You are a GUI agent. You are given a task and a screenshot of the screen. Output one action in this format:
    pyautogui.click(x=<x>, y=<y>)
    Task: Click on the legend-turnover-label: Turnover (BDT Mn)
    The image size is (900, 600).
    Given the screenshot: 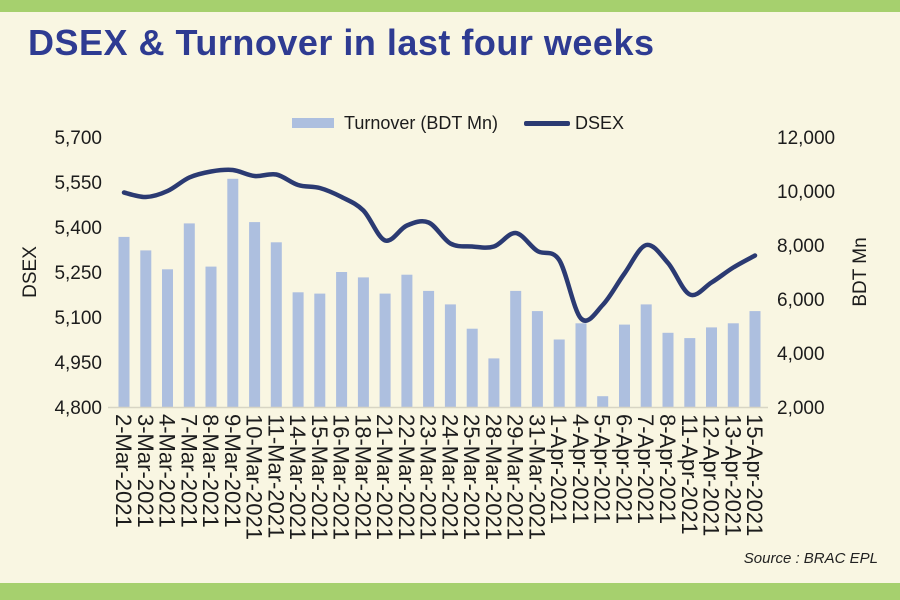 What is the action you would take?
    pyautogui.click(x=421, y=122)
    